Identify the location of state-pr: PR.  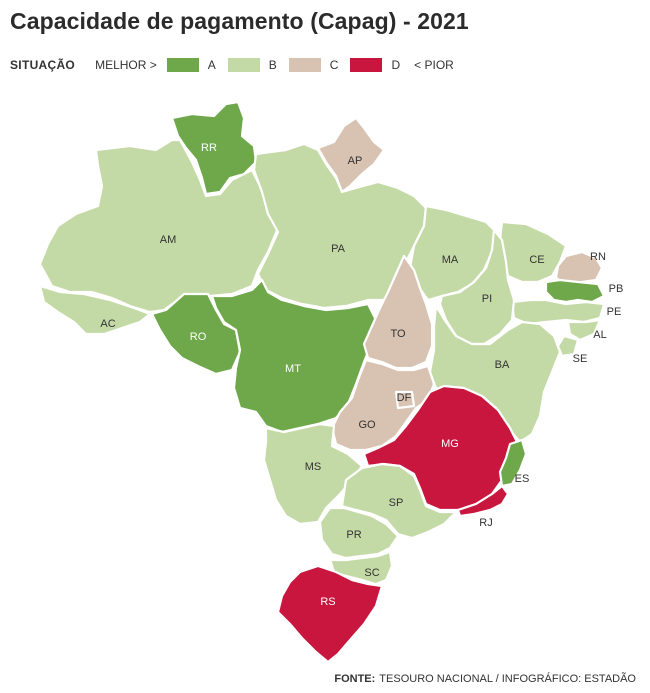
(359, 533).